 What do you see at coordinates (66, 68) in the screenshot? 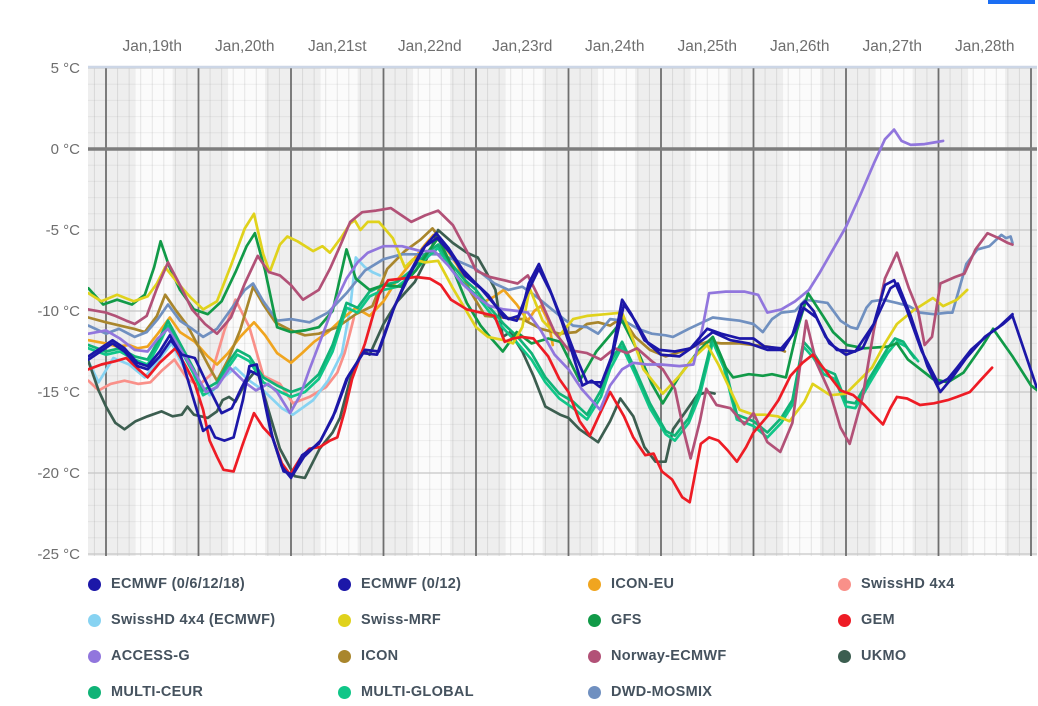
I see `y-axis-label: 5 °C` at bounding box center [66, 68].